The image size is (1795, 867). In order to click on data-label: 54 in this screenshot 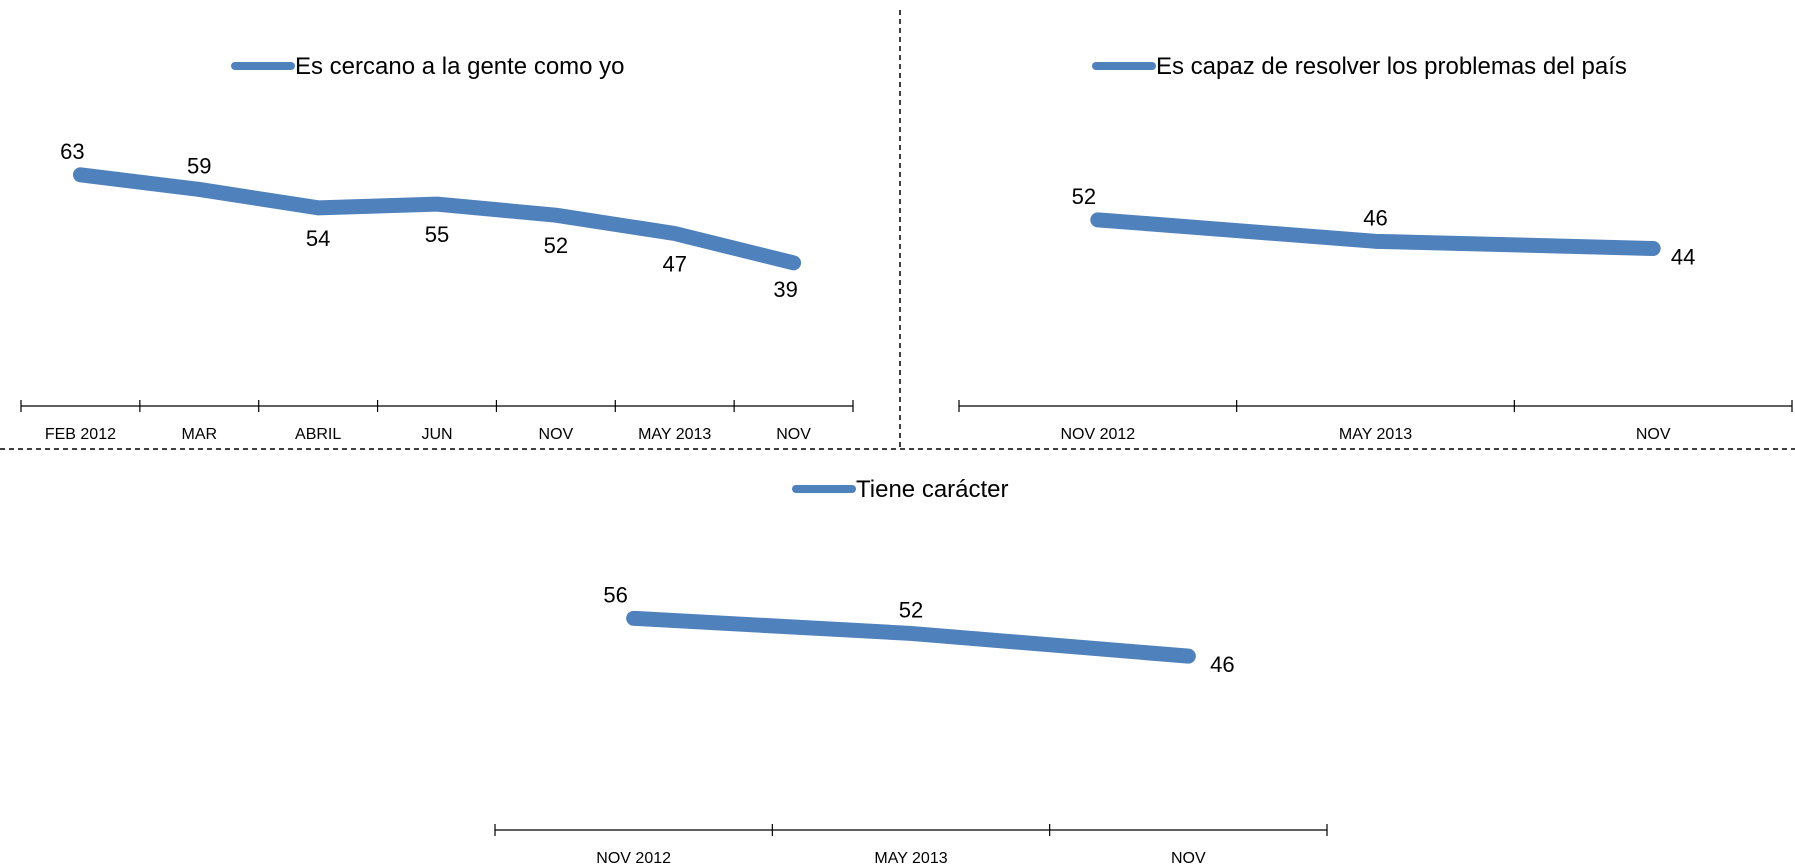, I will do `click(318, 238)`.